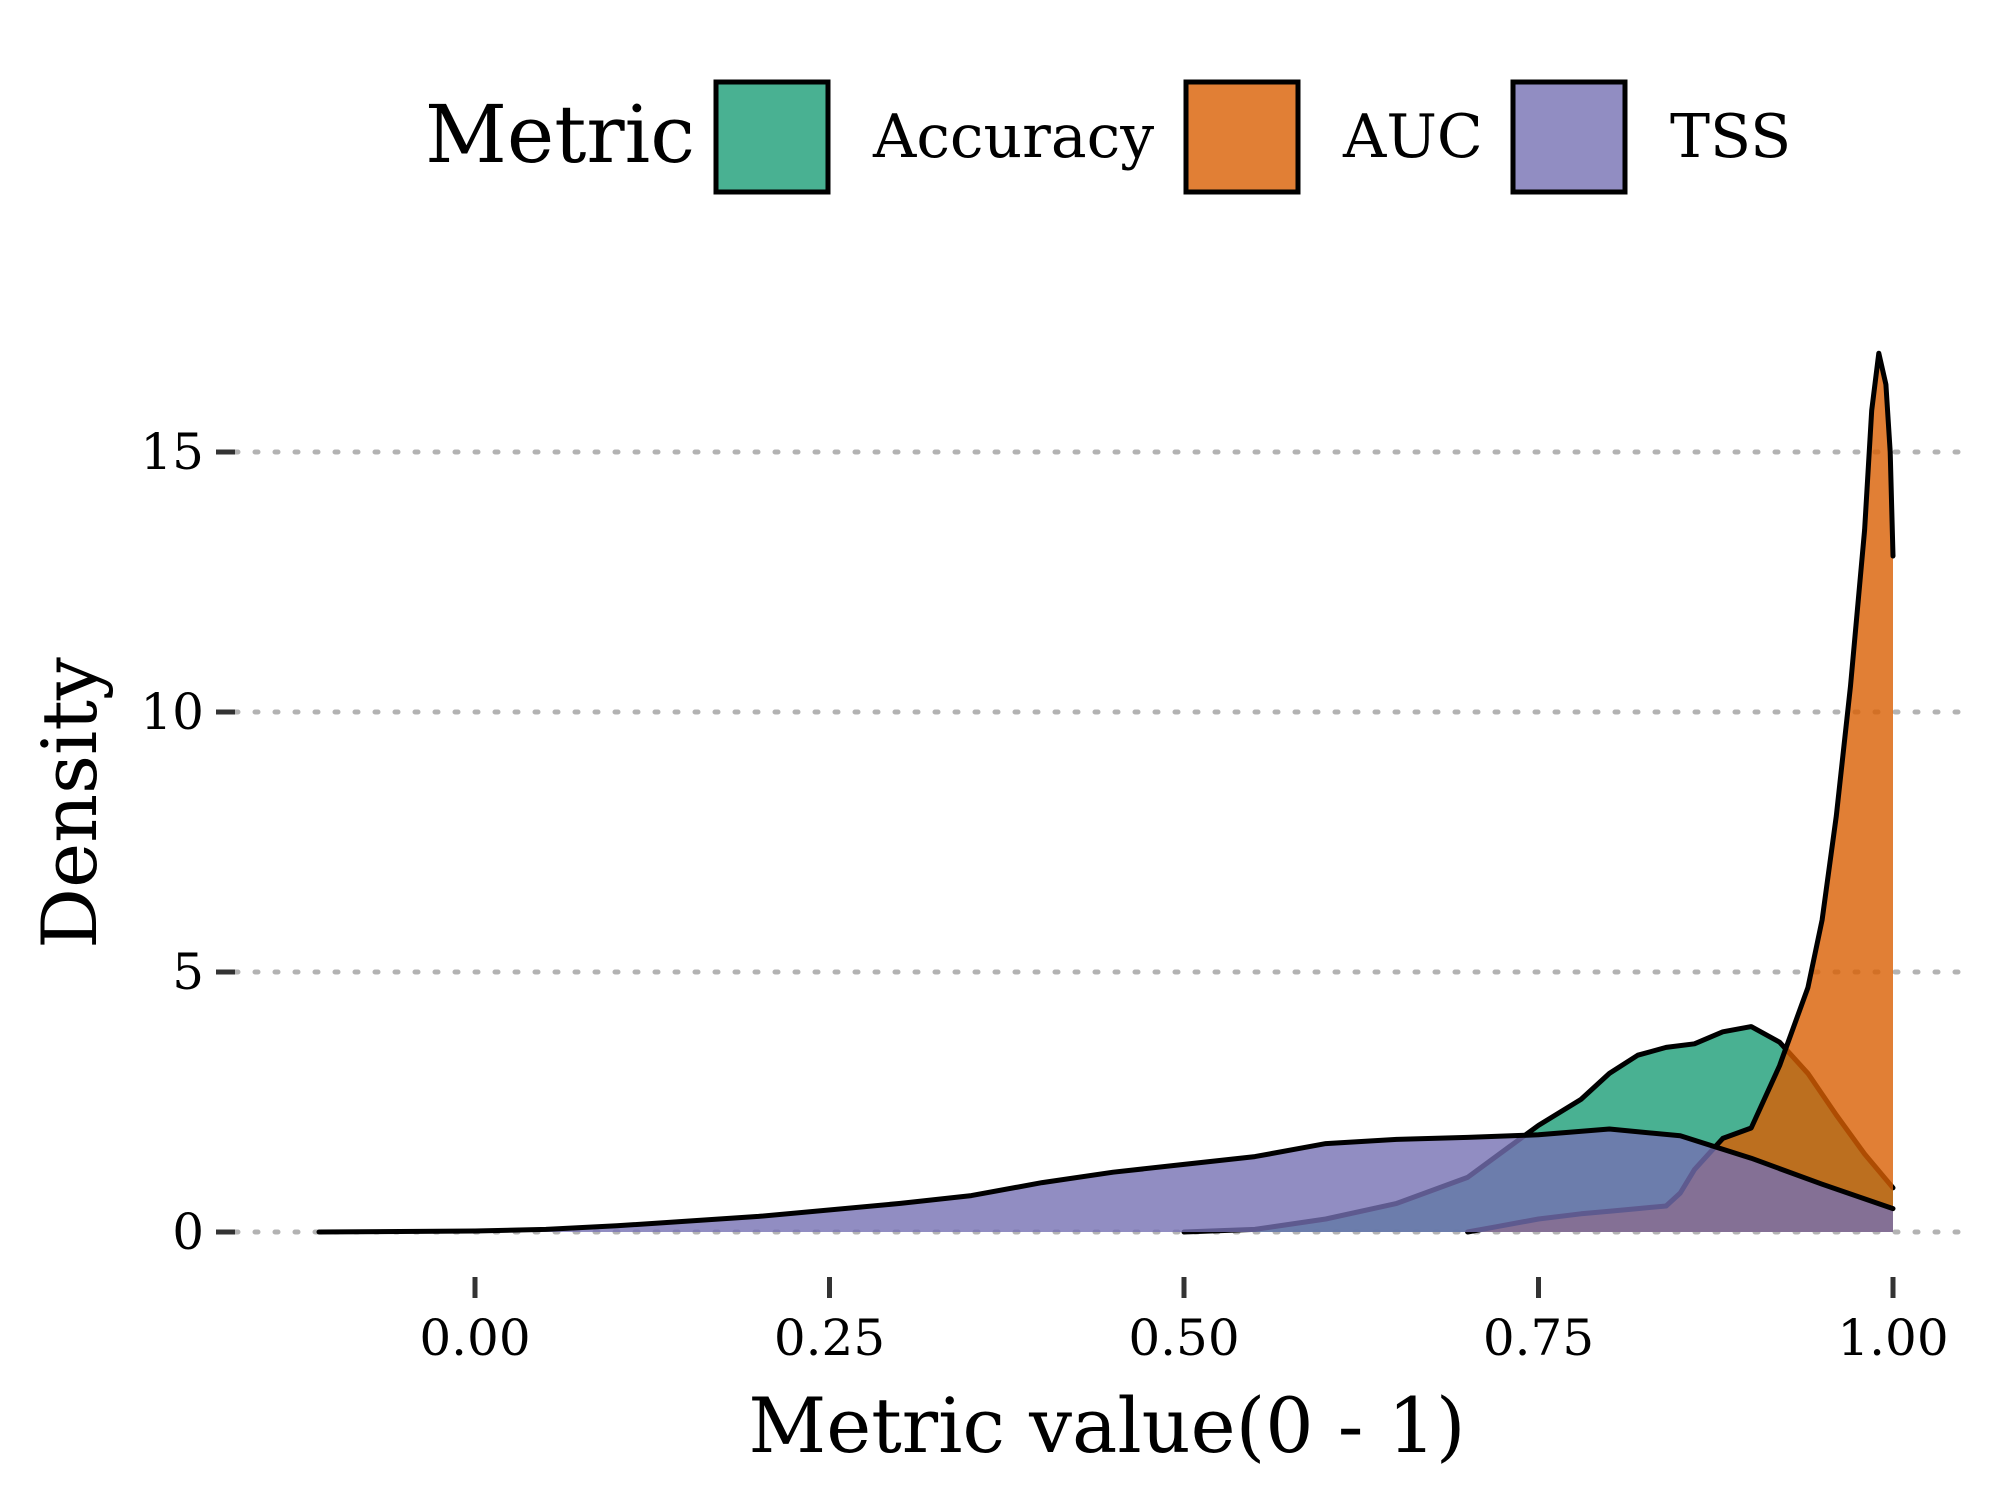 The image size is (2000, 1500). I want to click on legend-key-tss, so click(1569, 137).